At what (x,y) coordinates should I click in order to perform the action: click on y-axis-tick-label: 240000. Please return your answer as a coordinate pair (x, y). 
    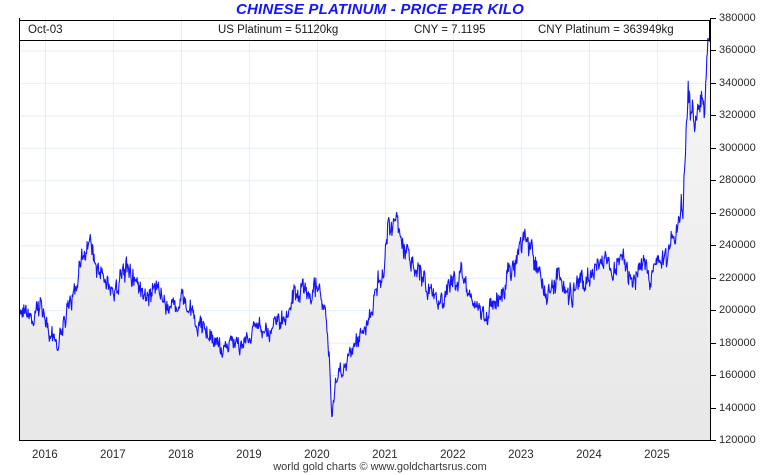
    Looking at the image, I should click on (737, 245).